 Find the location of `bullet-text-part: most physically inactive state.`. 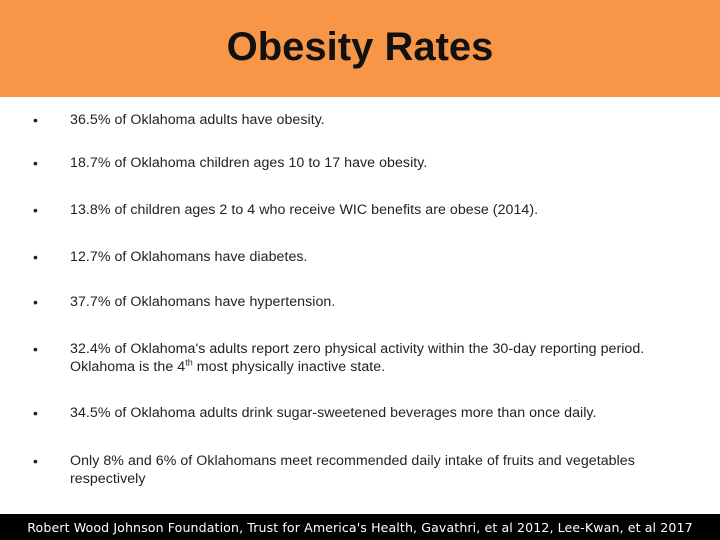

bullet-text-part: most physically inactive state. is located at coordinates (289, 366).